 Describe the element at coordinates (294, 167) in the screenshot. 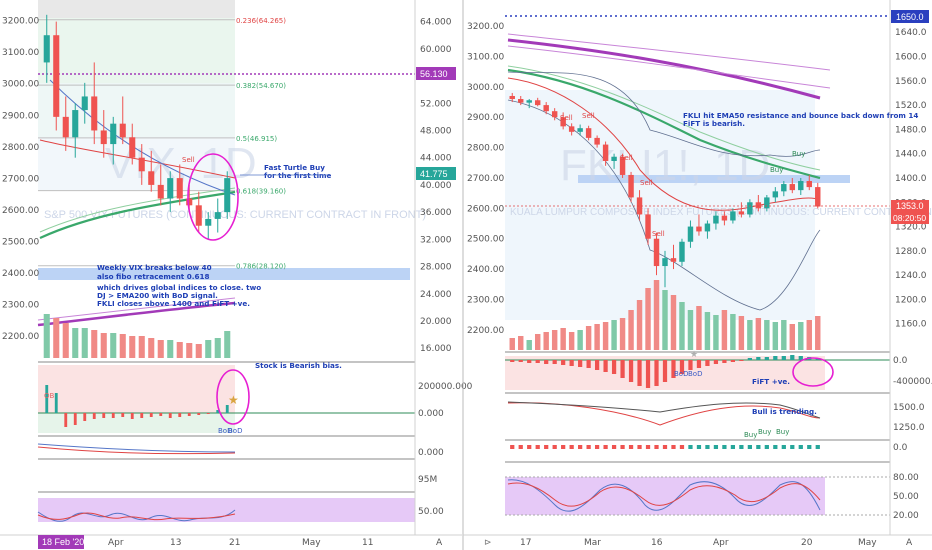

I see `note-fast-turtle: Fast Turtle Buy` at that location.